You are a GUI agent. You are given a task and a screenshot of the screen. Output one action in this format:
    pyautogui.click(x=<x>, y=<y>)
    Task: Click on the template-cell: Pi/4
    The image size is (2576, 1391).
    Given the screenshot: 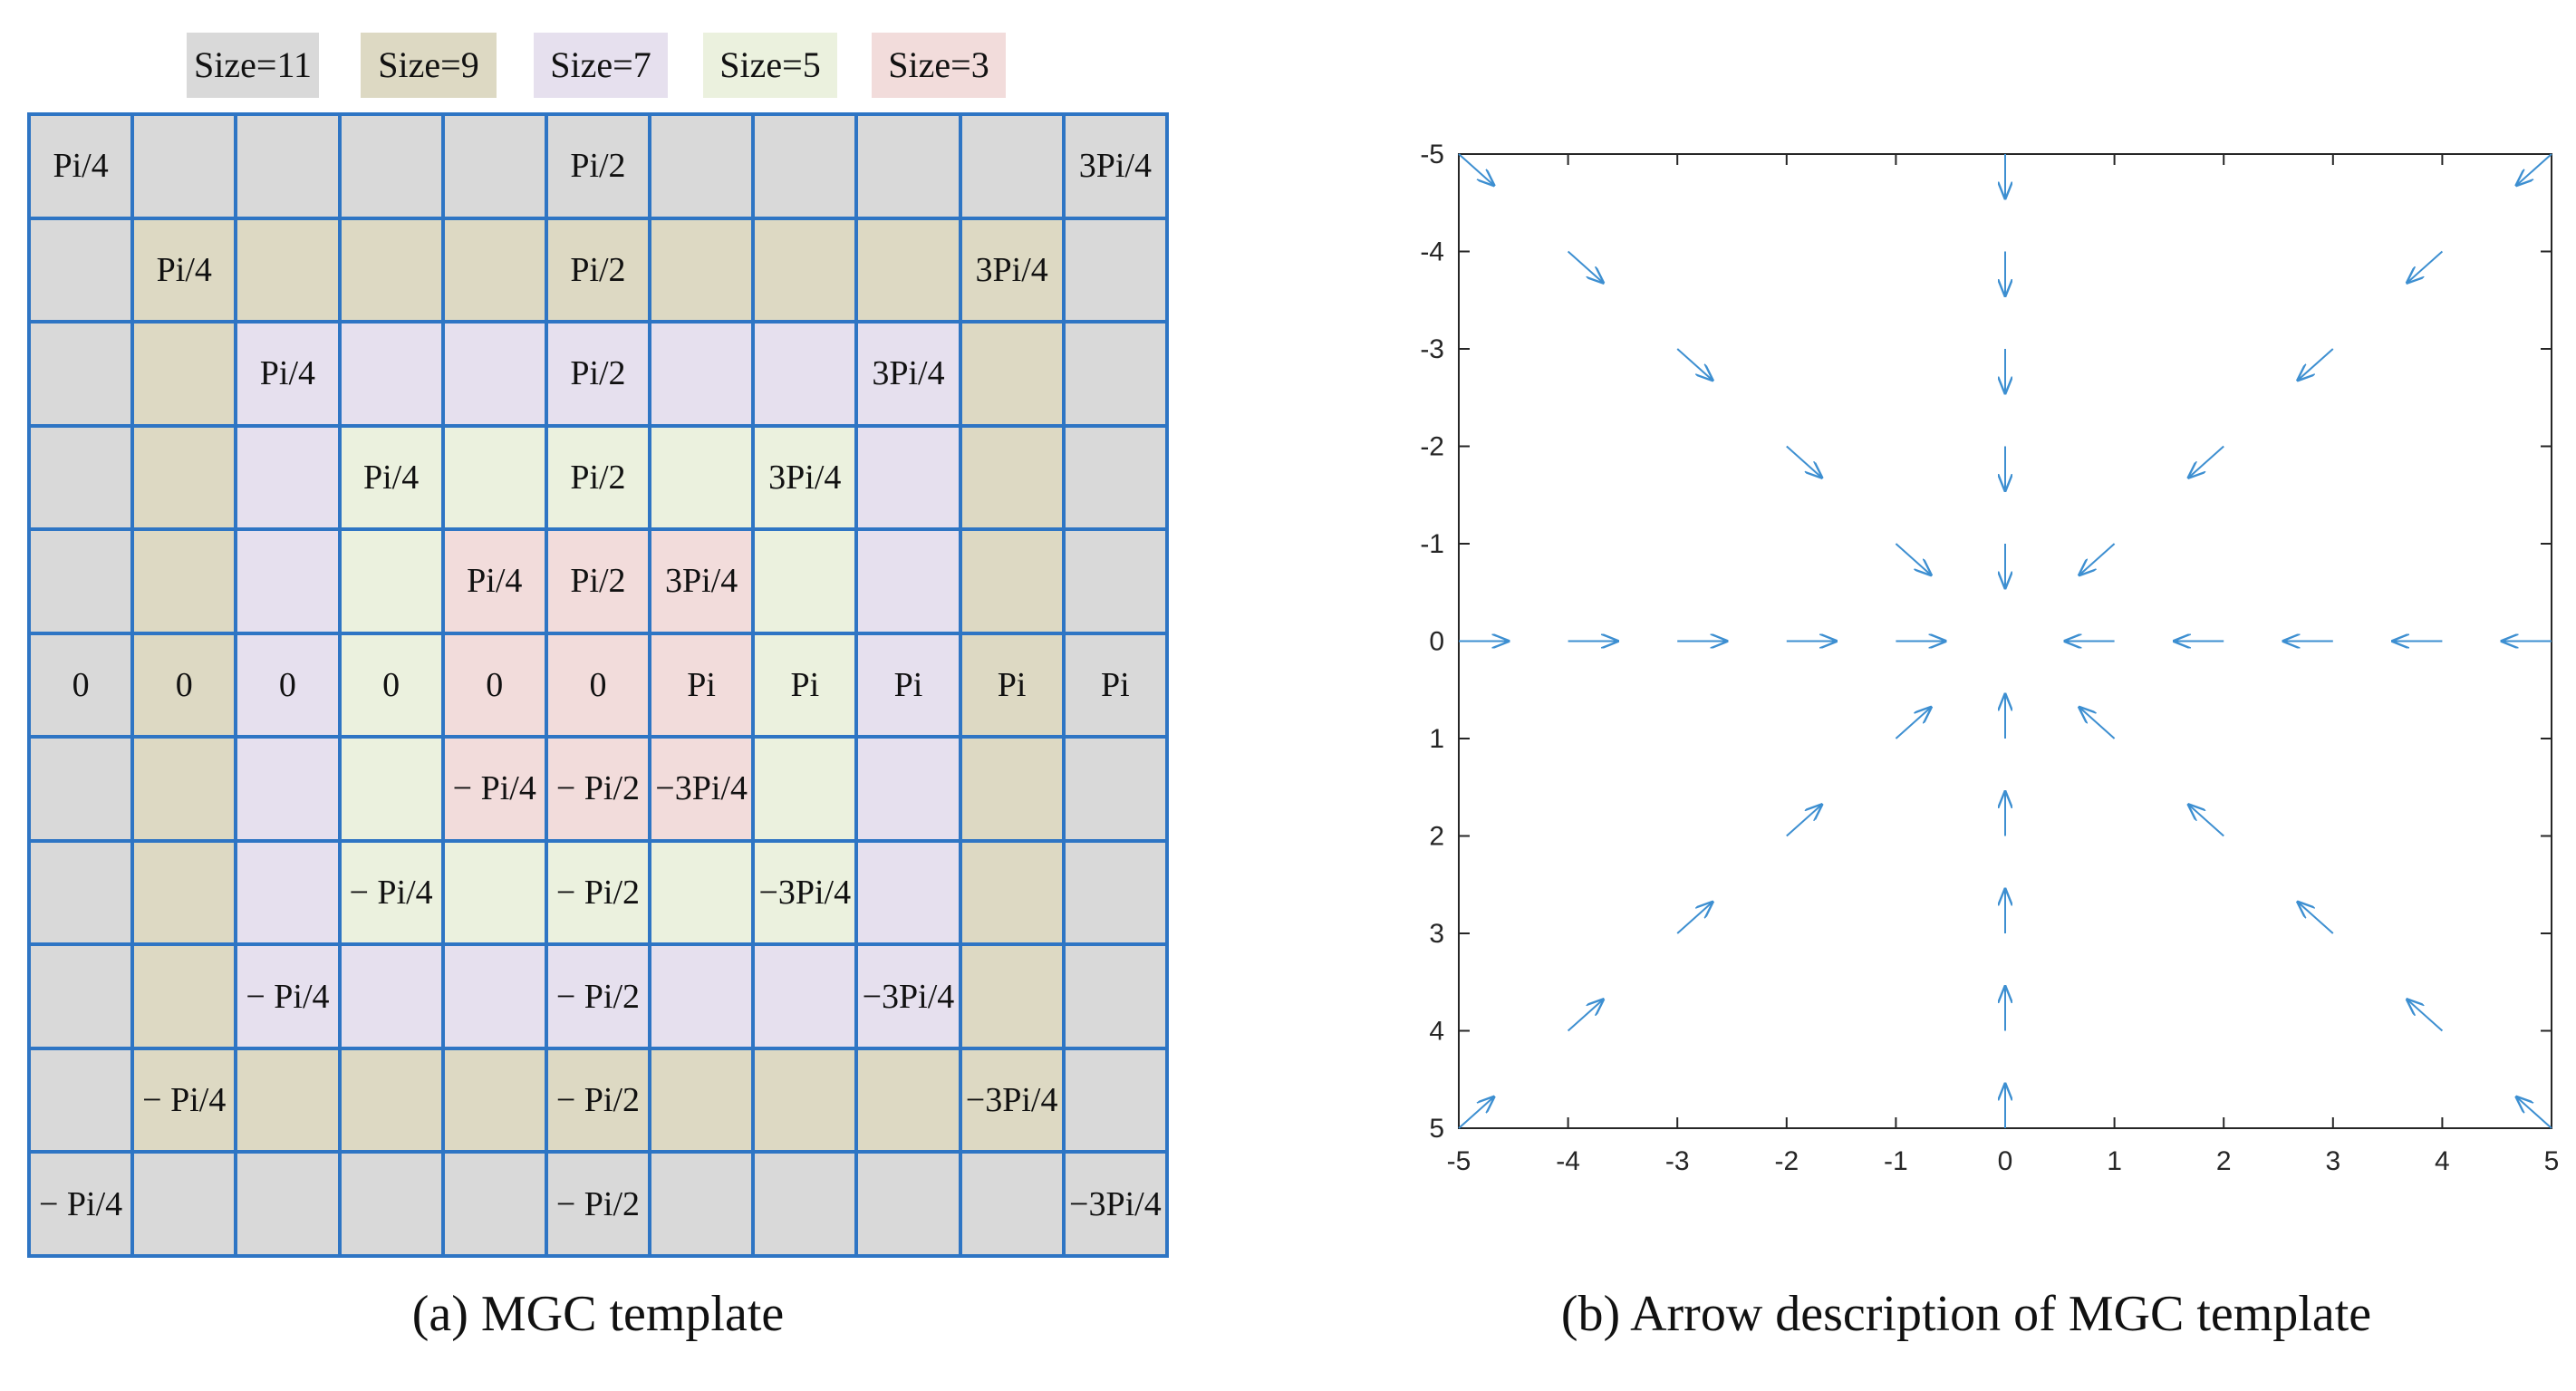 What is the action you would take?
    pyautogui.click(x=288, y=374)
    